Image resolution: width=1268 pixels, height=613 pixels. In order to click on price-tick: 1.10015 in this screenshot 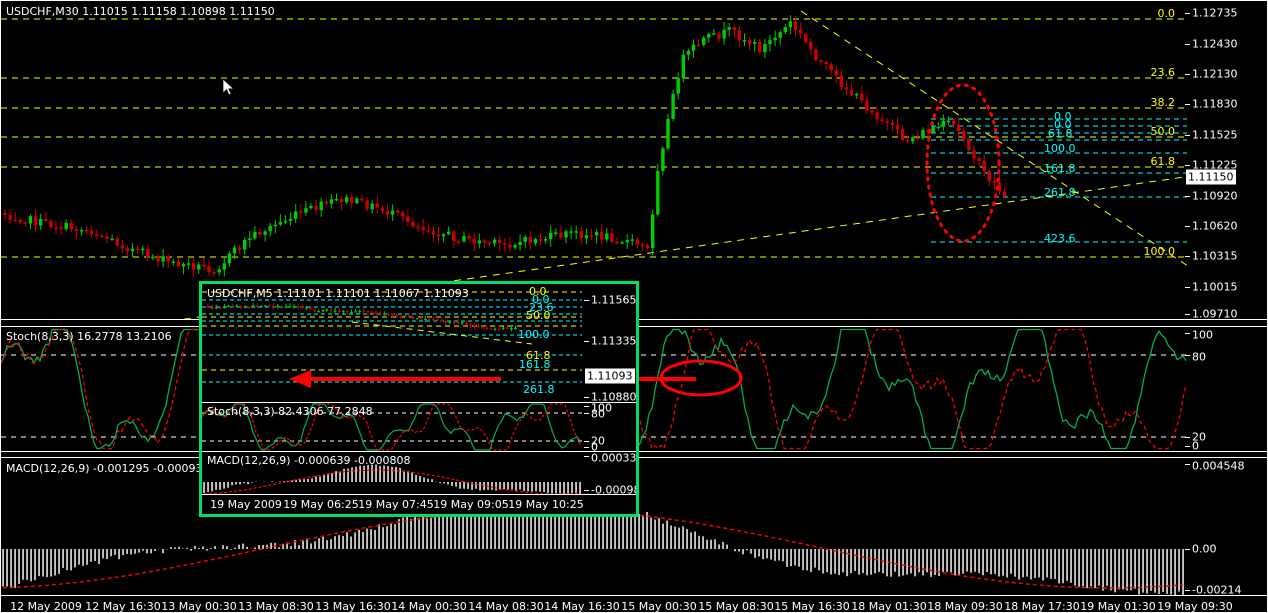, I will do `click(1215, 287)`.